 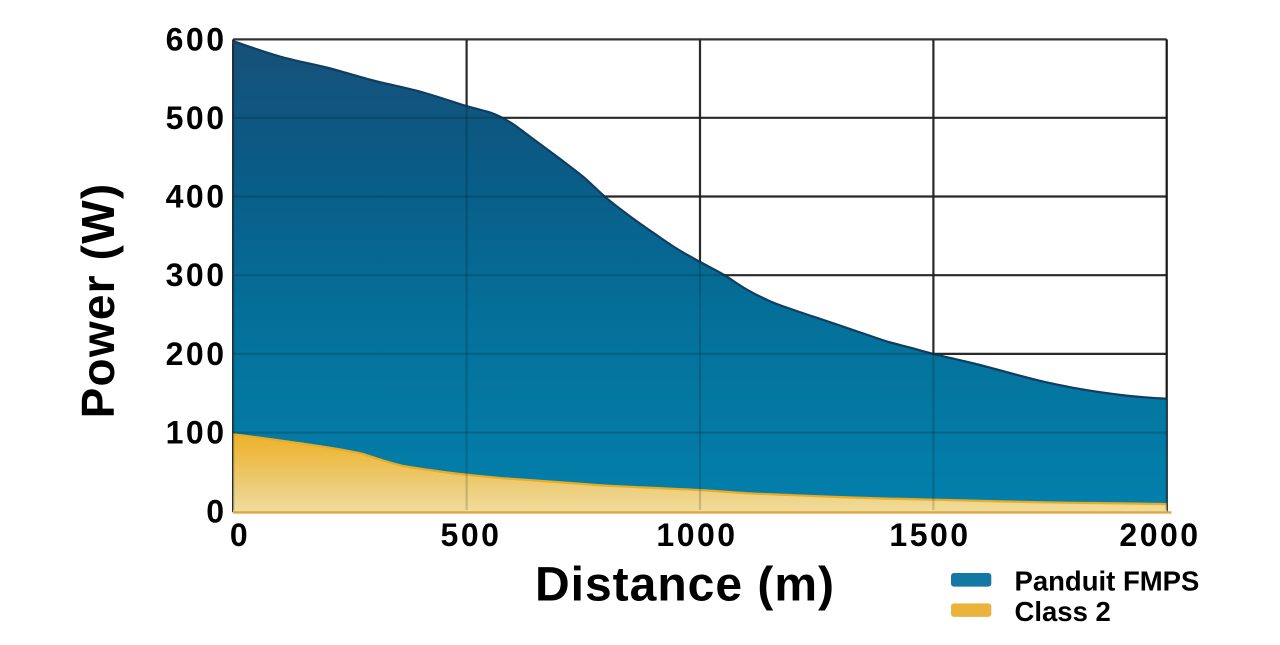 I want to click on svg-text: Power (W), so click(x=98, y=301).